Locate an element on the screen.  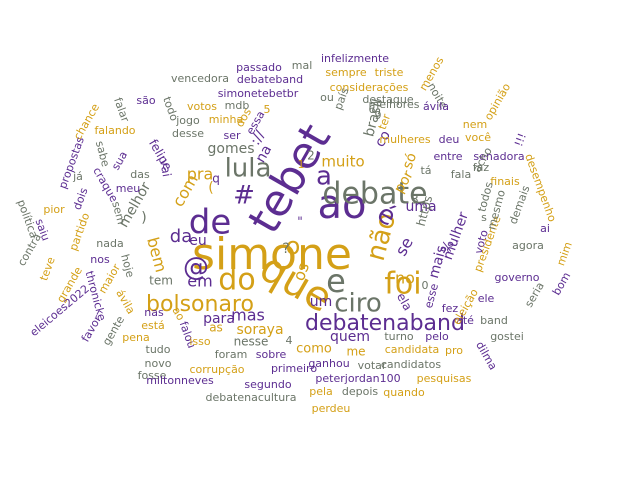
word-foi: foi is located at coordinates (402, 284).